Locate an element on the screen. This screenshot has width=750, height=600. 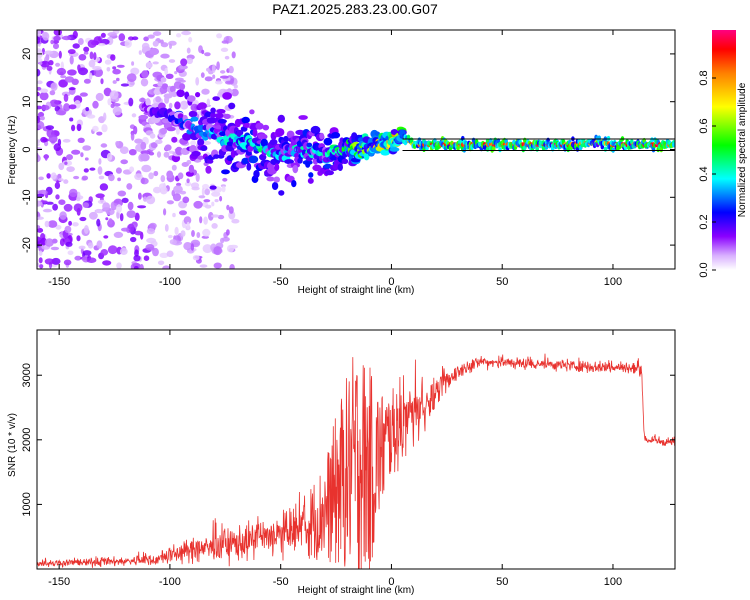
x-tick-label: 0 is located at coordinates (391, 582).